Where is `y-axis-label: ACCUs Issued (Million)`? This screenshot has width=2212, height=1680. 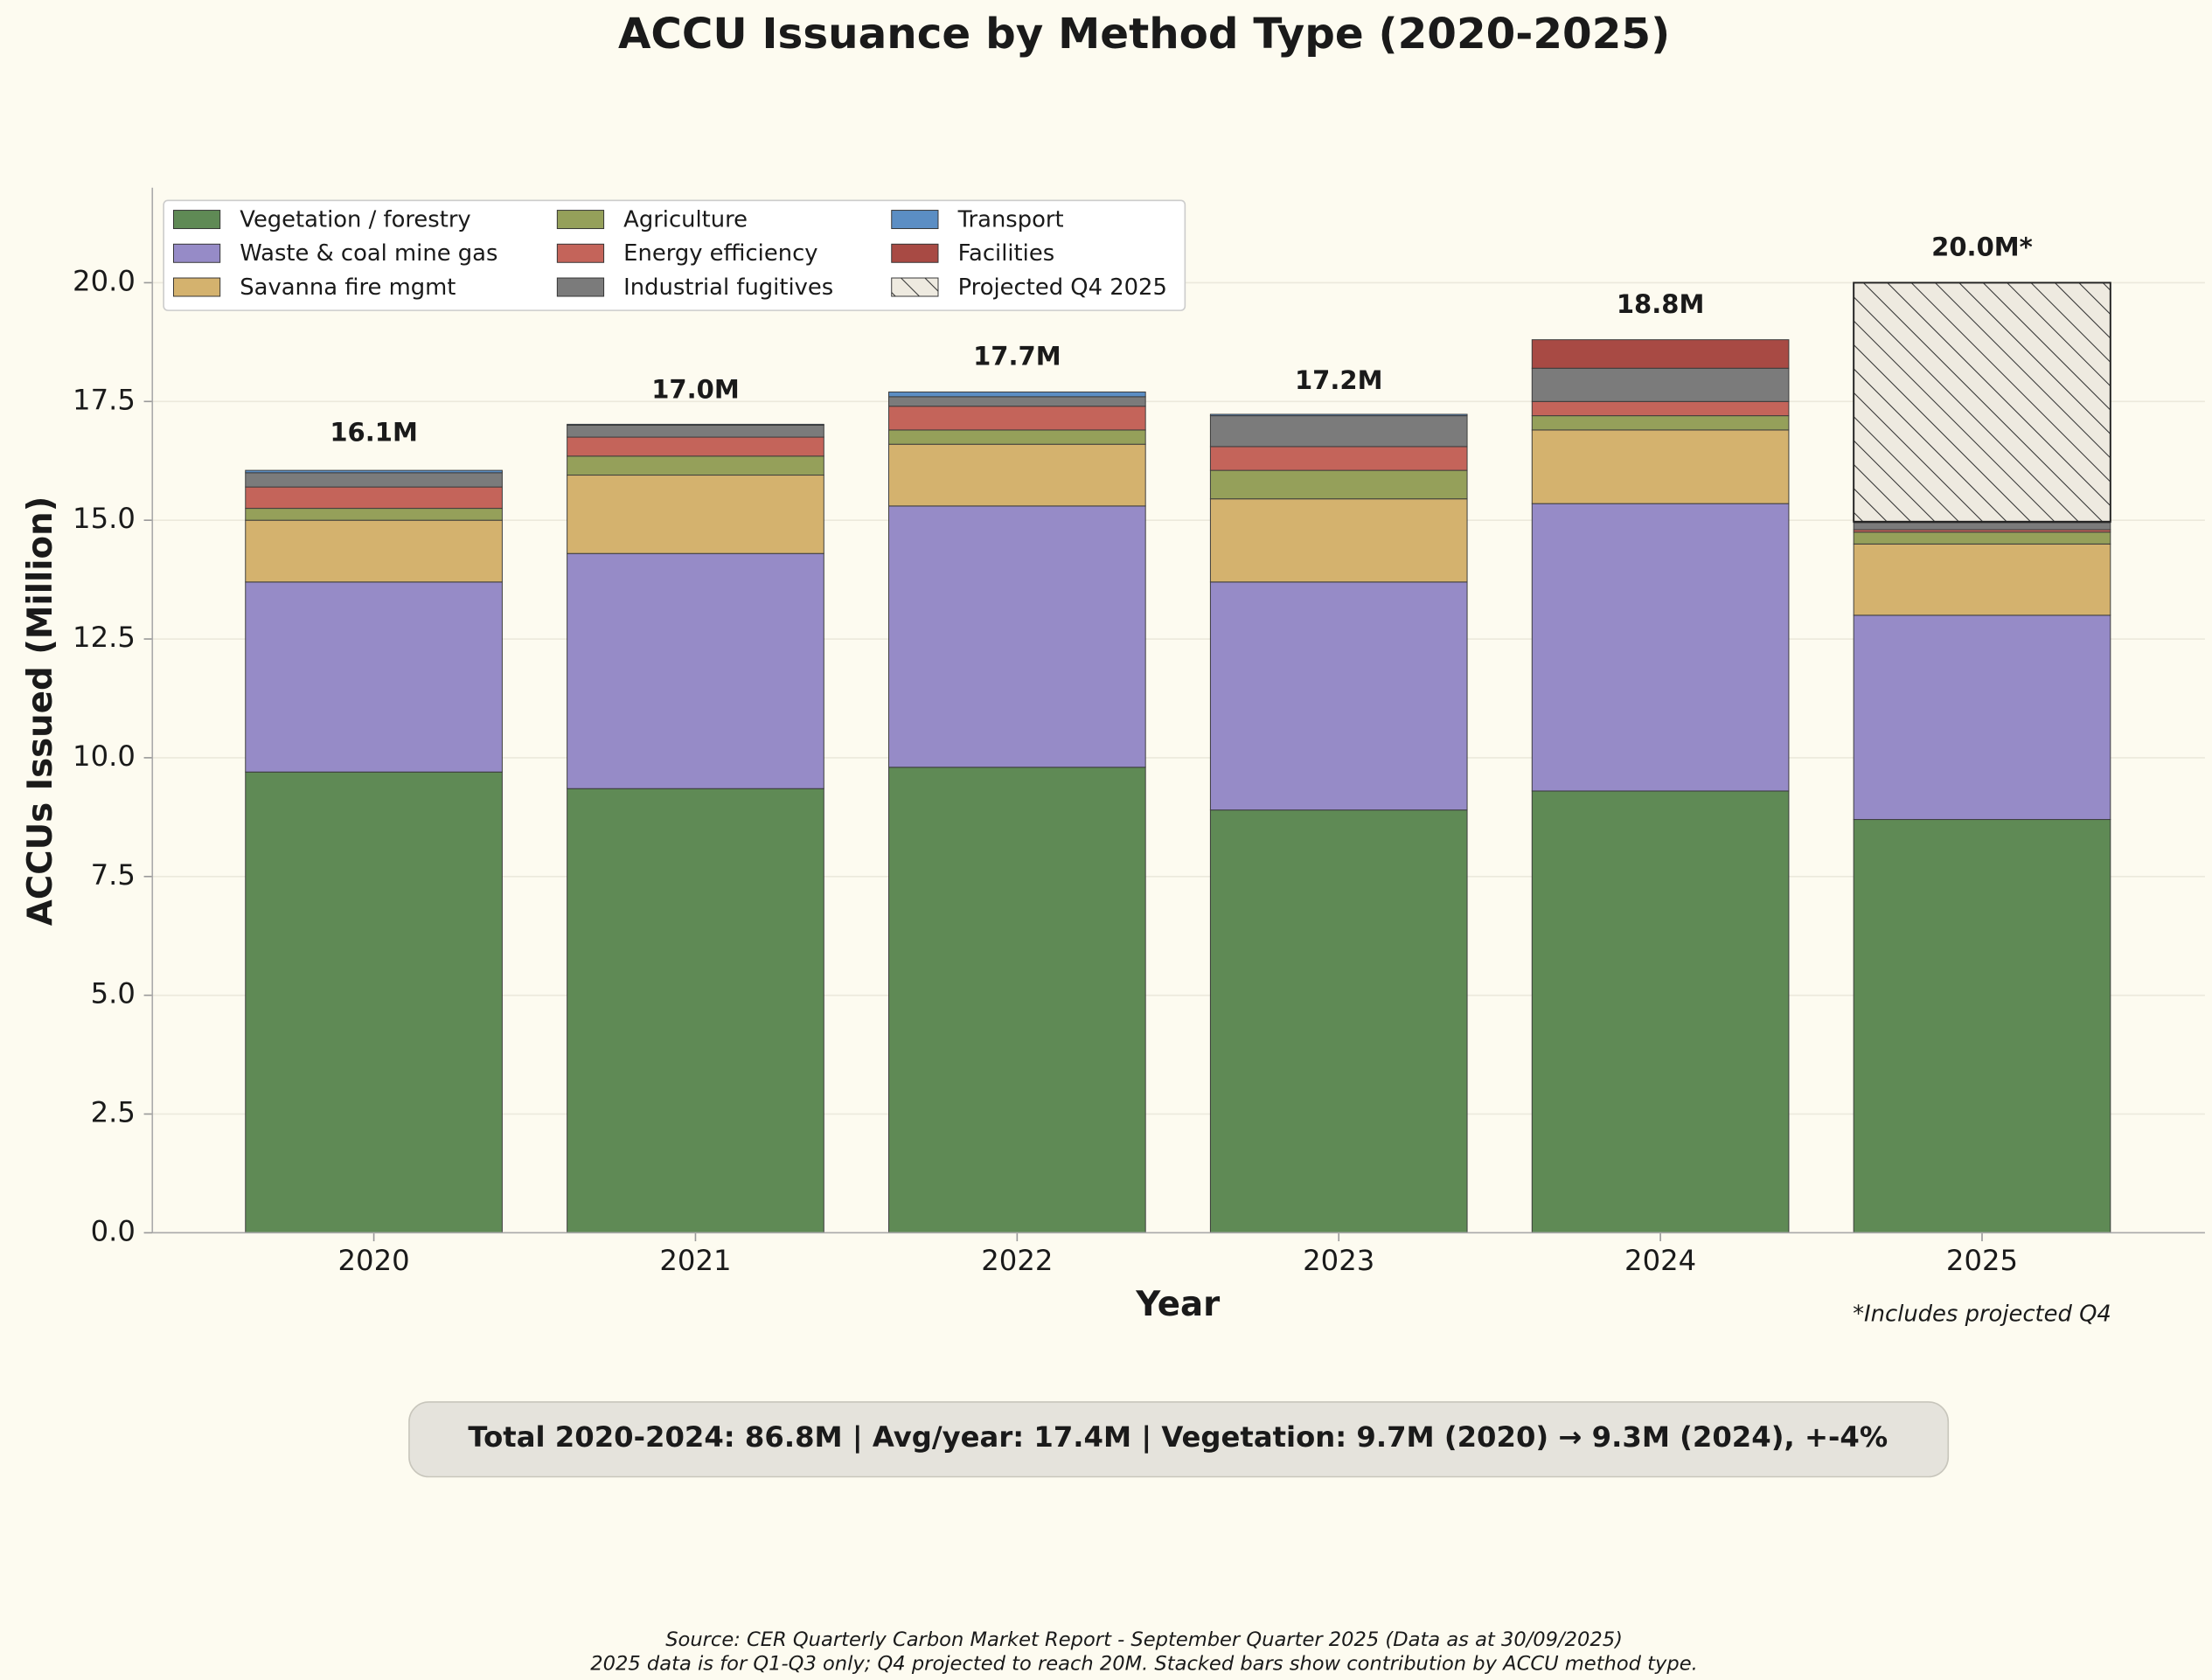 y-axis-label: ACCUs Issued (Million) is located at coordinates (40, 711).